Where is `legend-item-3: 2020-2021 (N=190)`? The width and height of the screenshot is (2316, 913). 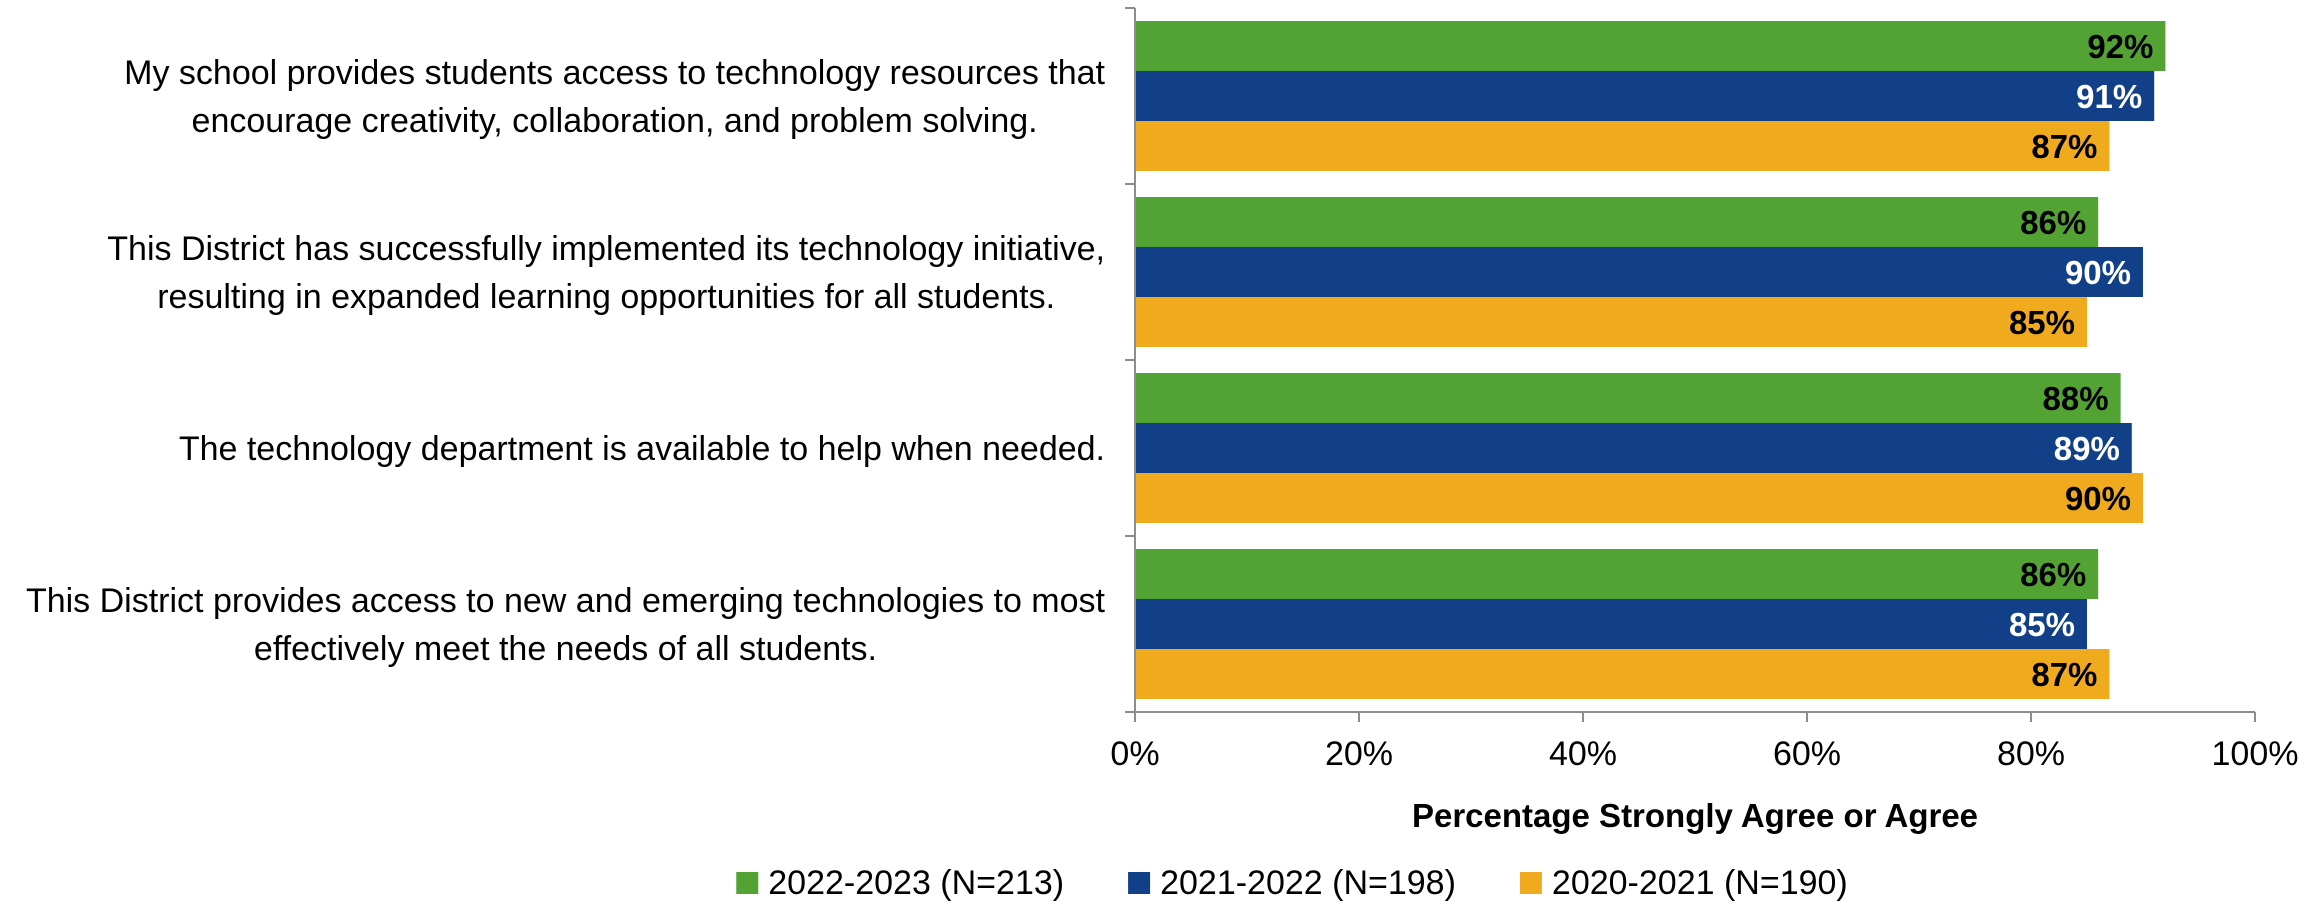
legend-item-3: 2020-2021 (N=190) is located at coordinates (1683, 883).